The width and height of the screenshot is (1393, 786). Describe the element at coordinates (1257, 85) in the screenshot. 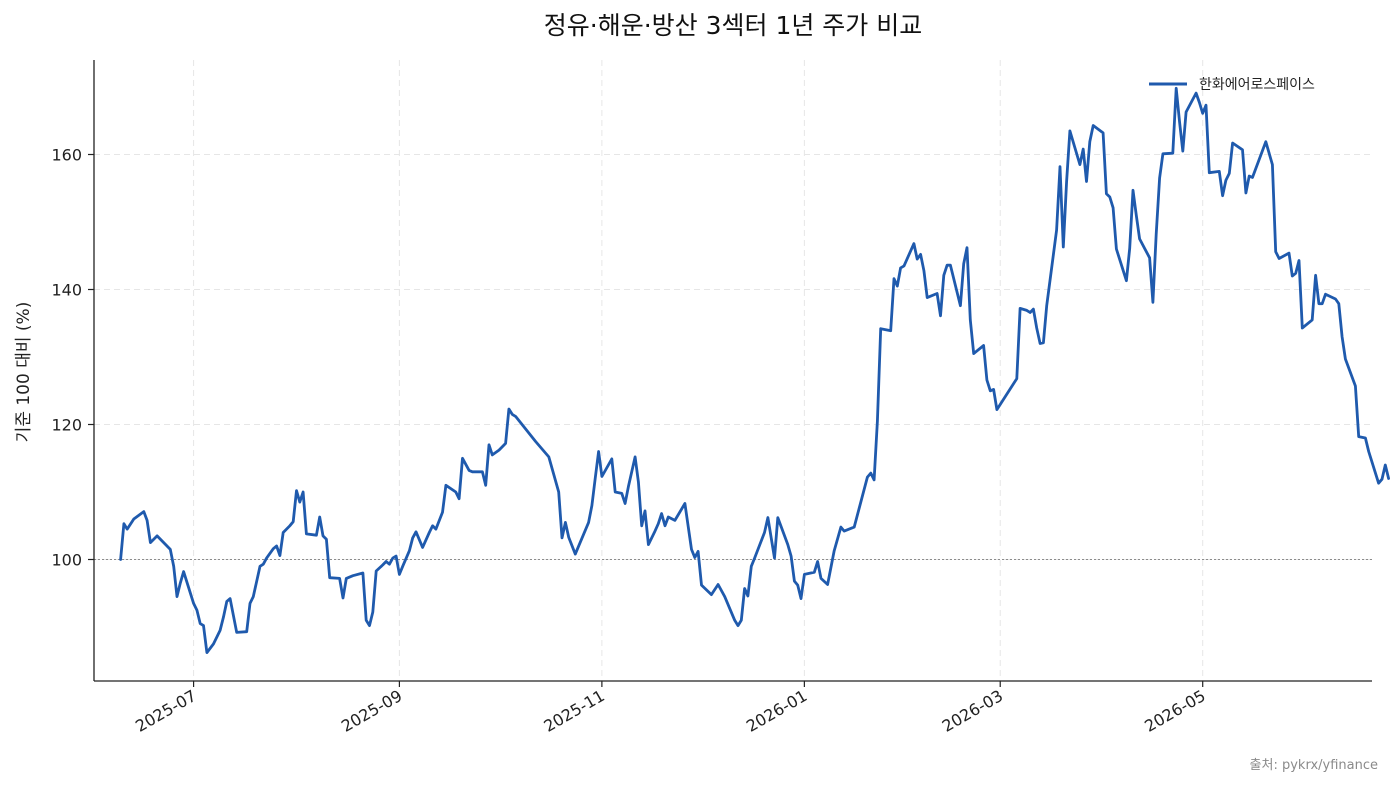

I see `legend-label: 한화에어로스페이스` at that location.